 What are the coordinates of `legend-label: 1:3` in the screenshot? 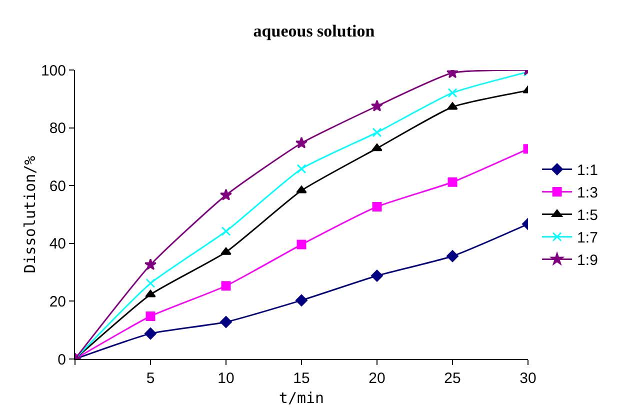 It's located at (587, 193).